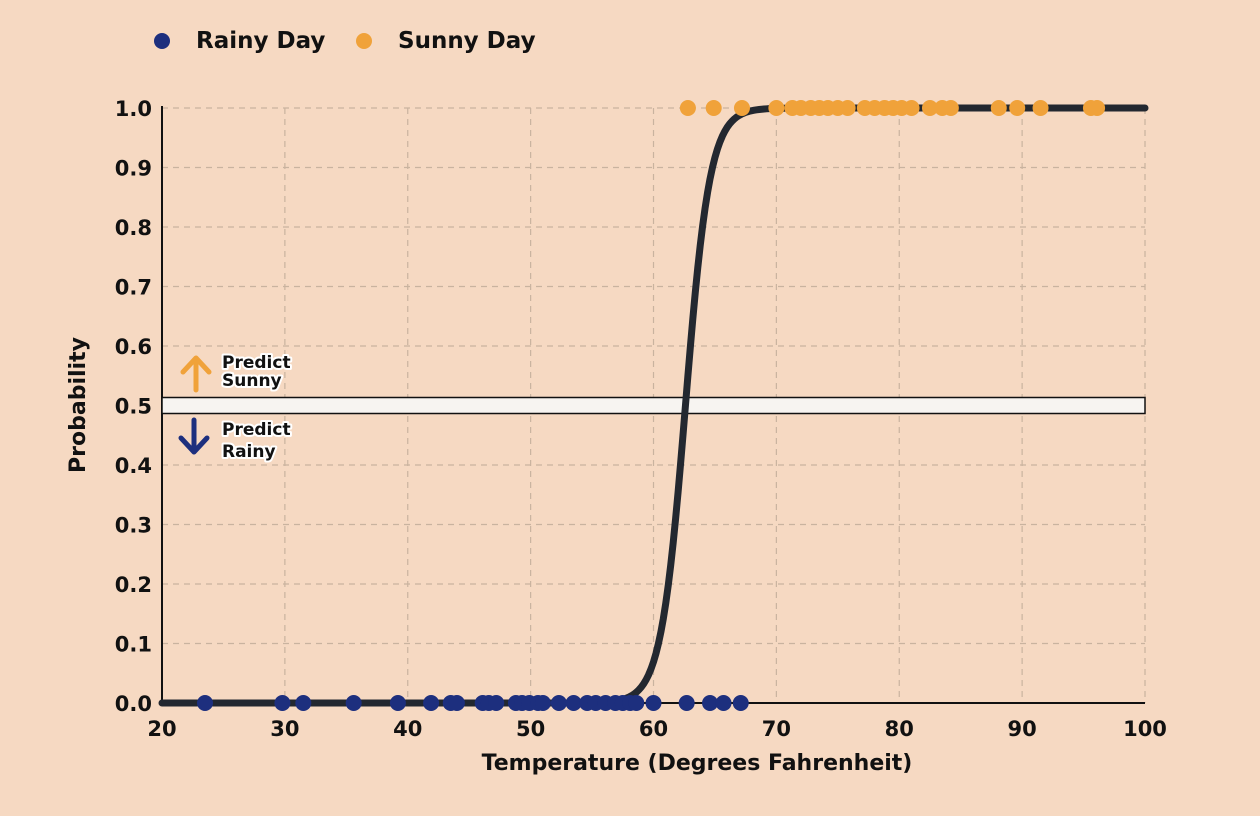 The width and height of the screenshot is (1260, 816). What do you see at coordinates (530, 729) in the screenshot?
I see `x-tick-label: 50` at bounding box center [530, 729].